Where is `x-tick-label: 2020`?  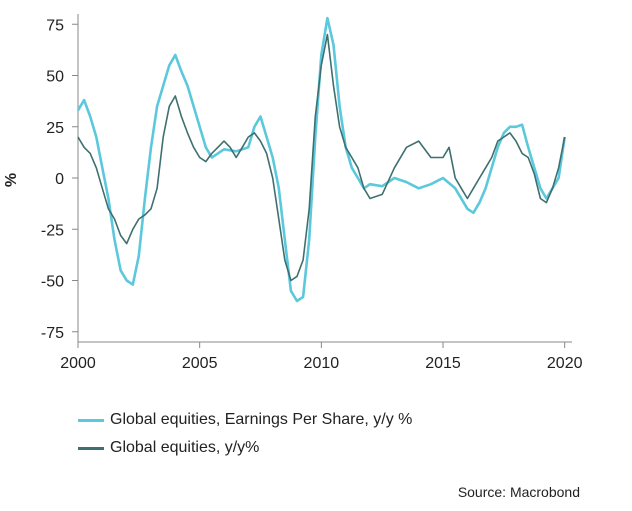 x-tick-label: 2020 is located at coordinates (565, 363).